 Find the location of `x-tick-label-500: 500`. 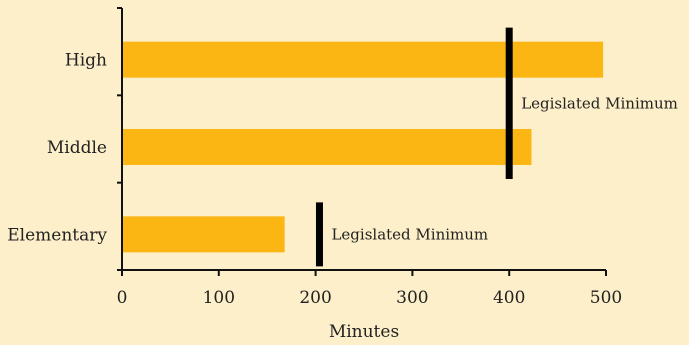

x-tick-label-500: 500 is located at coordinates (606, 298).